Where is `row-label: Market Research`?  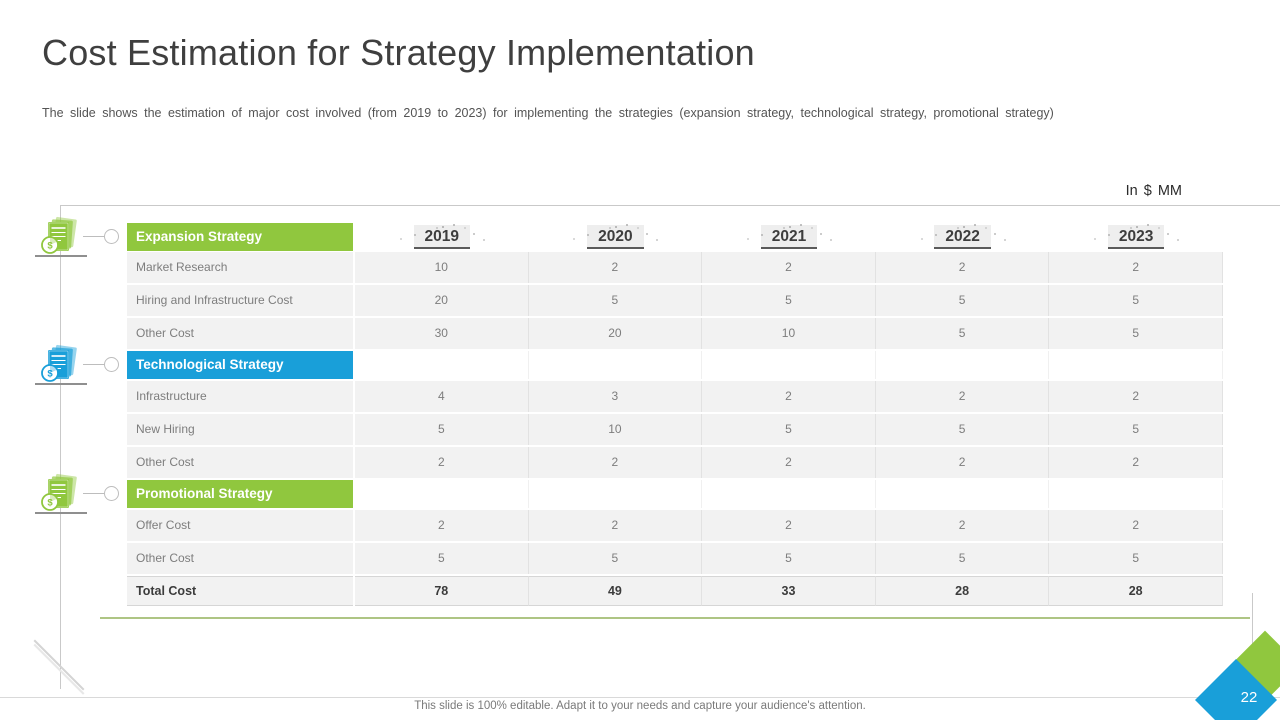 row-label: Market Research is located at coordinates (240, 267).